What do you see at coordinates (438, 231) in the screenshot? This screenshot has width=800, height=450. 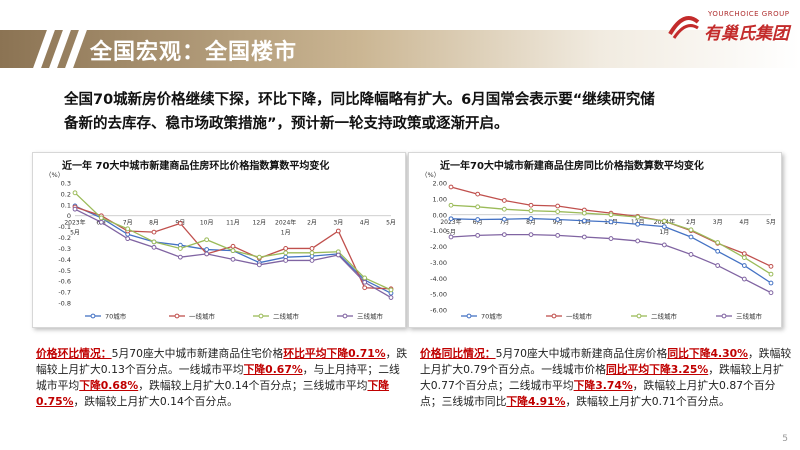 I see `y-tick-label: -1.00` at bounding box center [438, 231].